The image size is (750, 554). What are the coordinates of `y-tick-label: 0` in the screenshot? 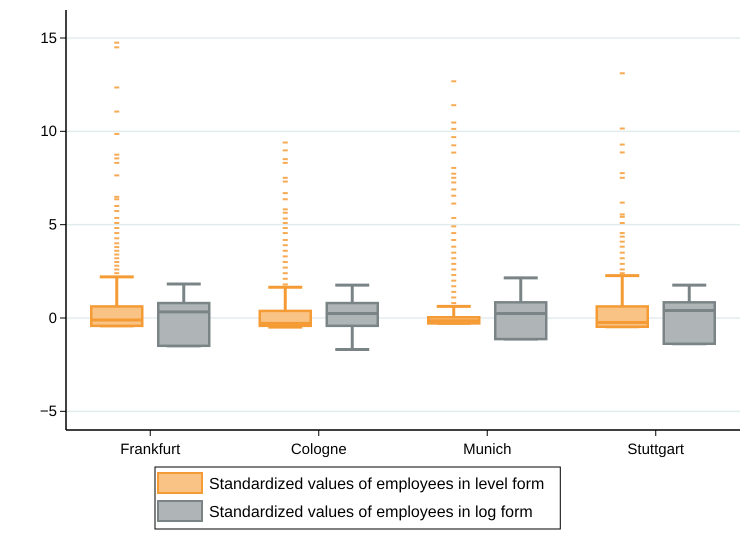 It's located at (52, 318).